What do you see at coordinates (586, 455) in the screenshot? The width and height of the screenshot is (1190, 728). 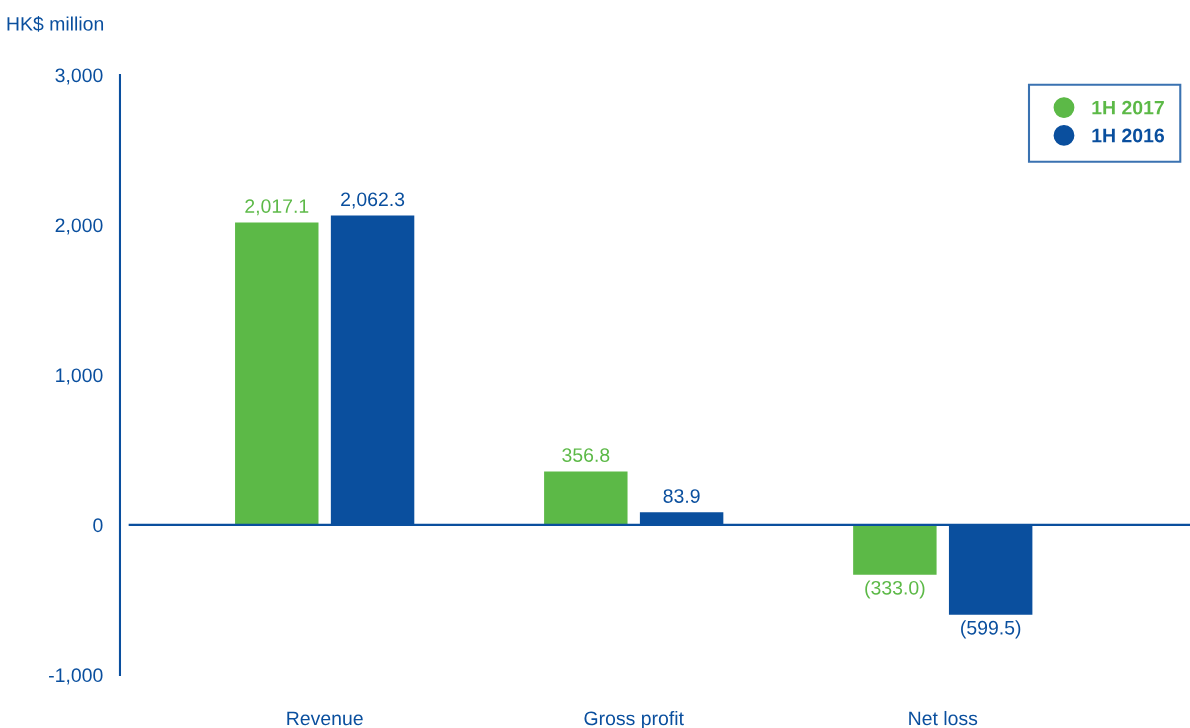 I see `data-label: 356.8` at bounding box center [586, 455].